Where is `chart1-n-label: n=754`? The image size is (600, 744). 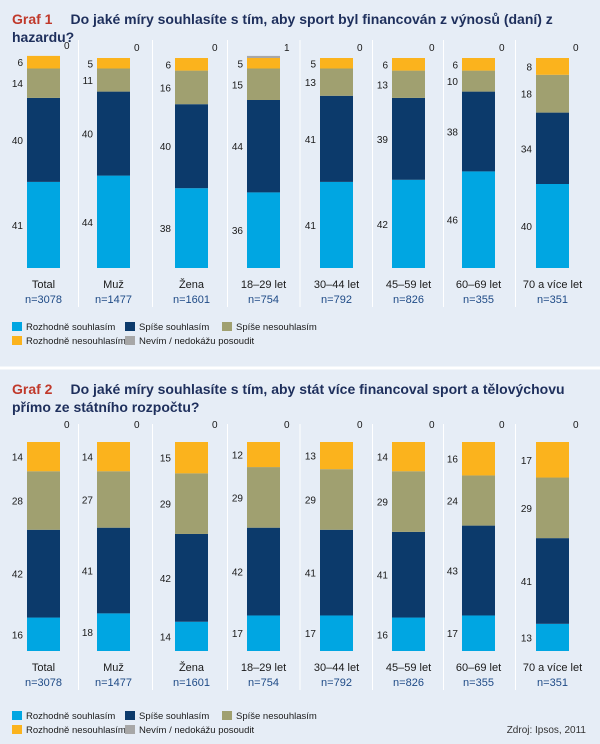 chart1-n-label: n=754 is located at coordinates (263, 300).